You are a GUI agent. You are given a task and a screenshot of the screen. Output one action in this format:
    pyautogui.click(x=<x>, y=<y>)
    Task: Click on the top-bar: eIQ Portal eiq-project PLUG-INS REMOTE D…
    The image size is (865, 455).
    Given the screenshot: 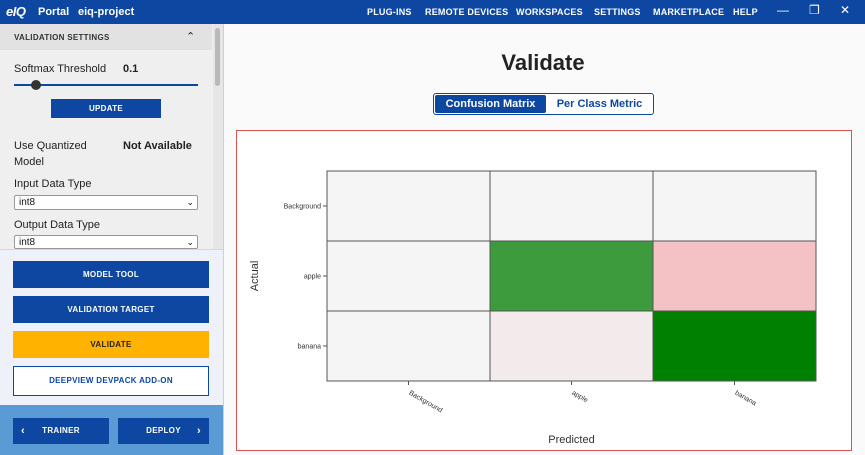 What is the action you would take?
    pyautogui.click(x=432, y=12)
    